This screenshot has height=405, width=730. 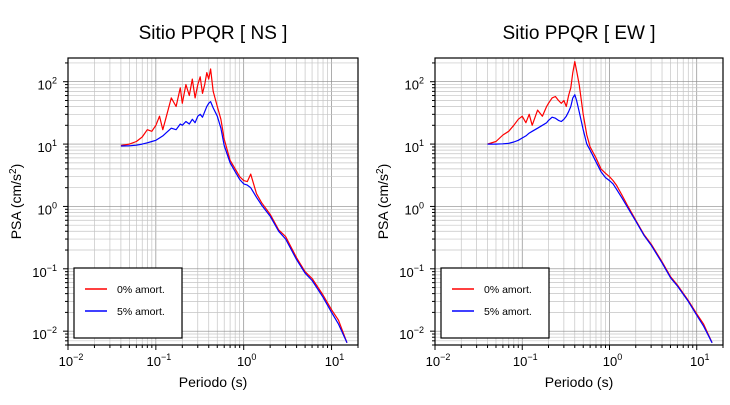 What do you see at coordinates (213, 33) in the screenshot?
I see `chart-title: Sitio PPQR [ NS ]` at bounding box center [213, 33].